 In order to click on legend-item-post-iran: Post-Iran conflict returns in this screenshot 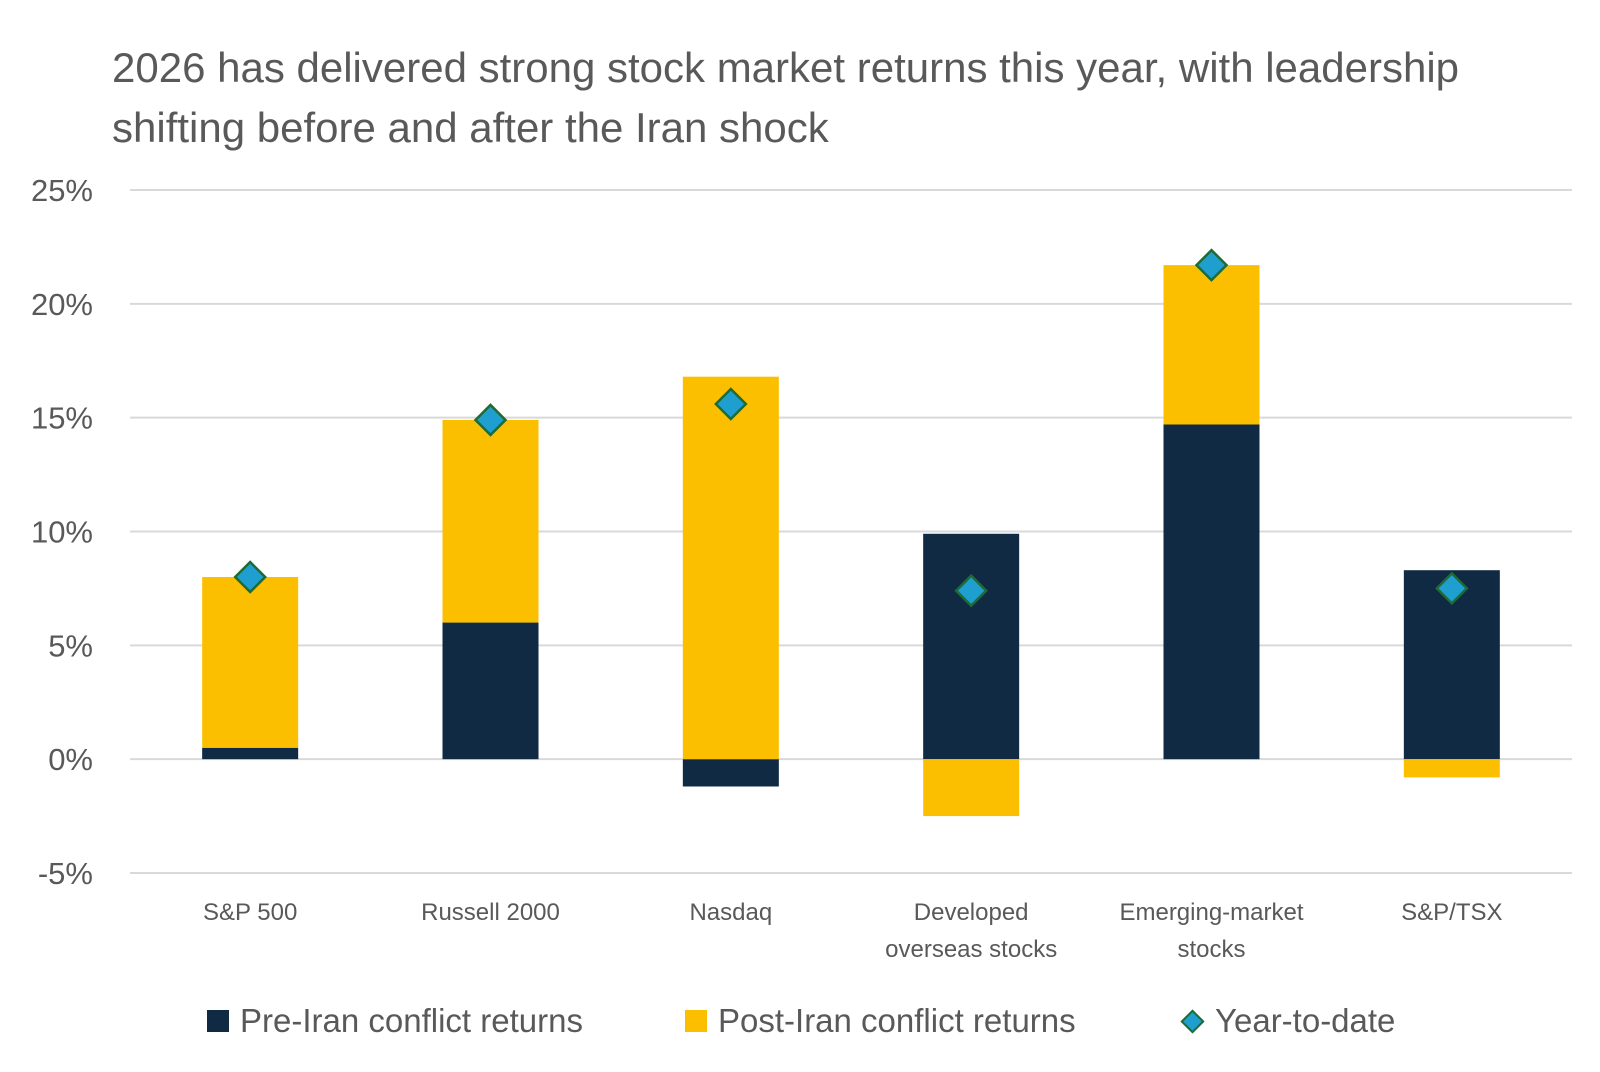, I will do `click(880, 1021)`.